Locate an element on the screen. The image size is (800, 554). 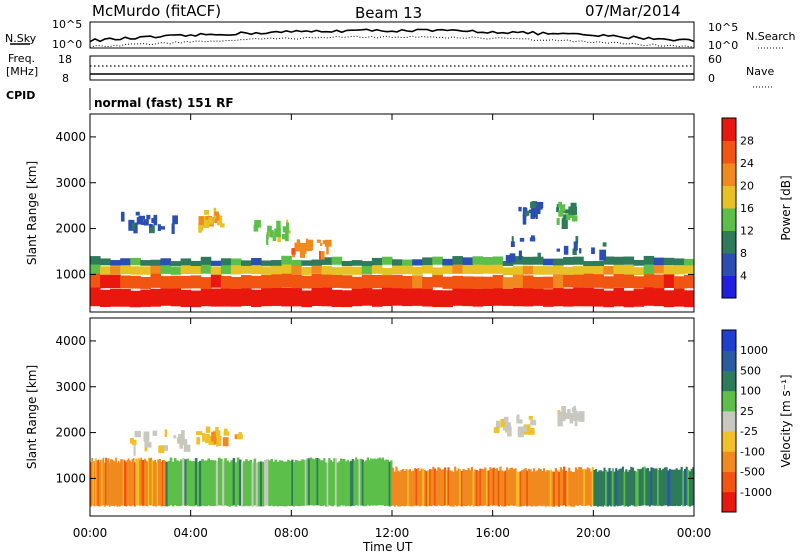
y-tick-label: 1000 is located at coordinates (70, 478).